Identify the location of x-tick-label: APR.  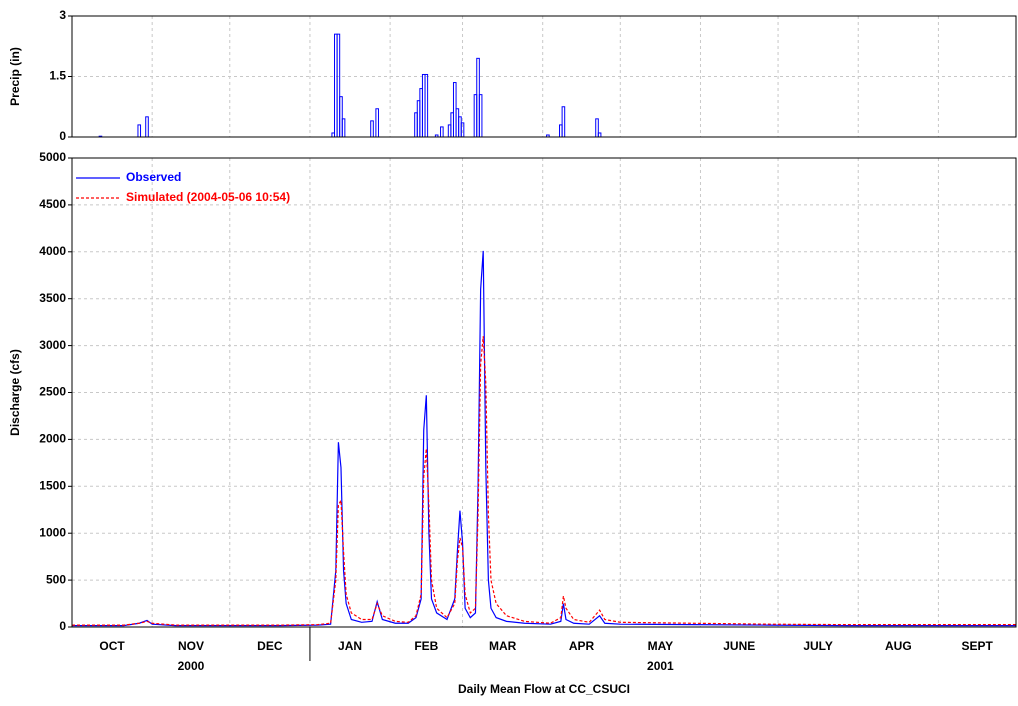
(582, 646).